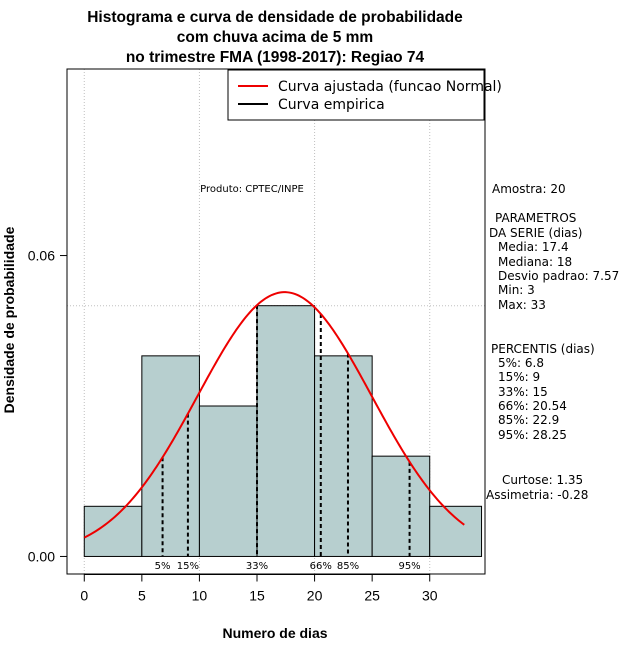  What do you see at coordinates (532, 406) in the screenshot?
I see `percentile-66: 66%: 20.54` at bounding box center [532, 406].